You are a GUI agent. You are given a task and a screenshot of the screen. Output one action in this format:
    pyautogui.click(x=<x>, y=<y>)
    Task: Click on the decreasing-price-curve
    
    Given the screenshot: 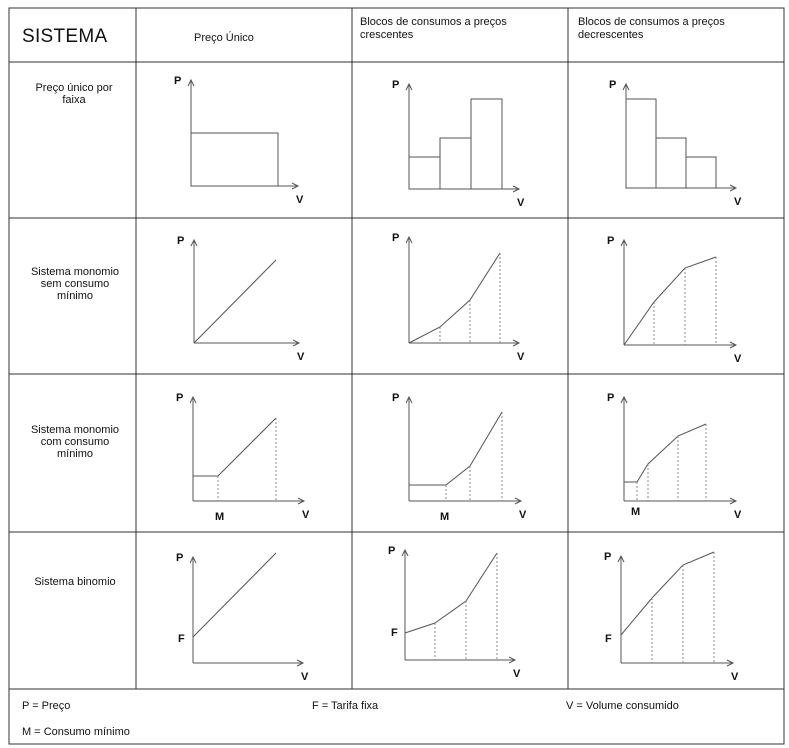 What is the action you would take?
    pyautogui.click(x=670, y=301)
    